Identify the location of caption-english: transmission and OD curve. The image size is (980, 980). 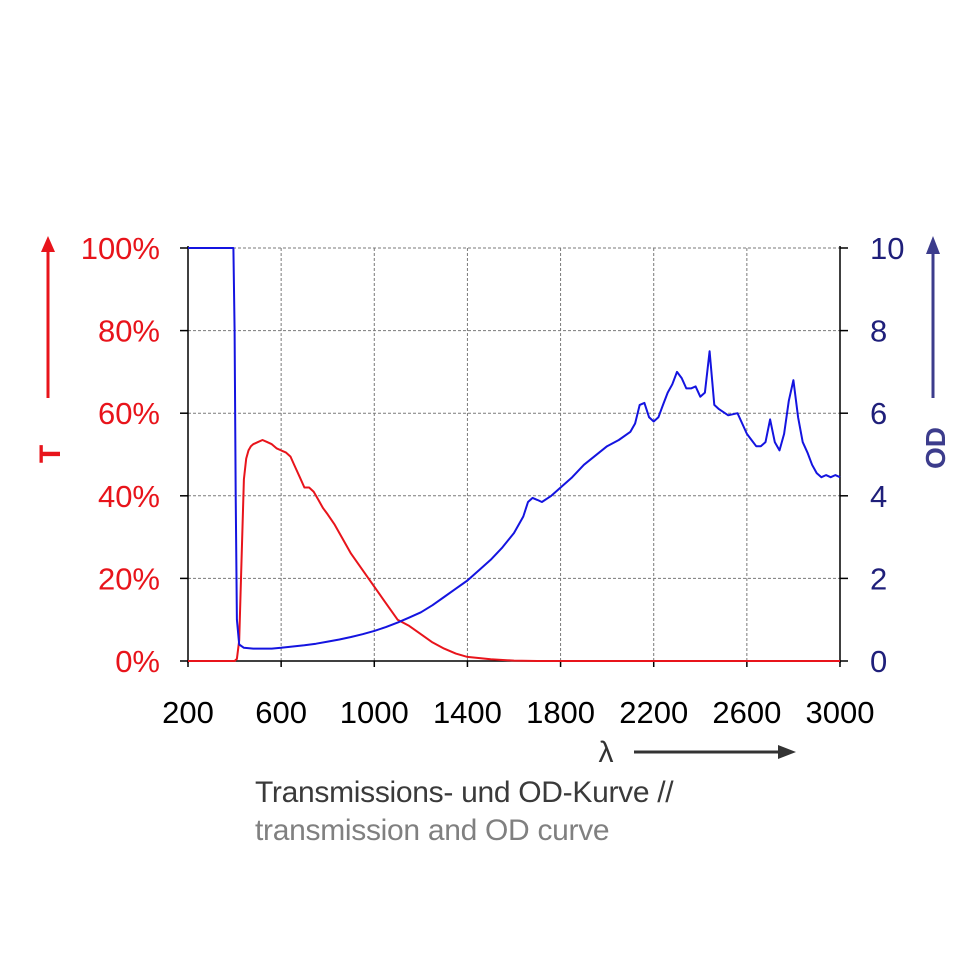
(432, 830).